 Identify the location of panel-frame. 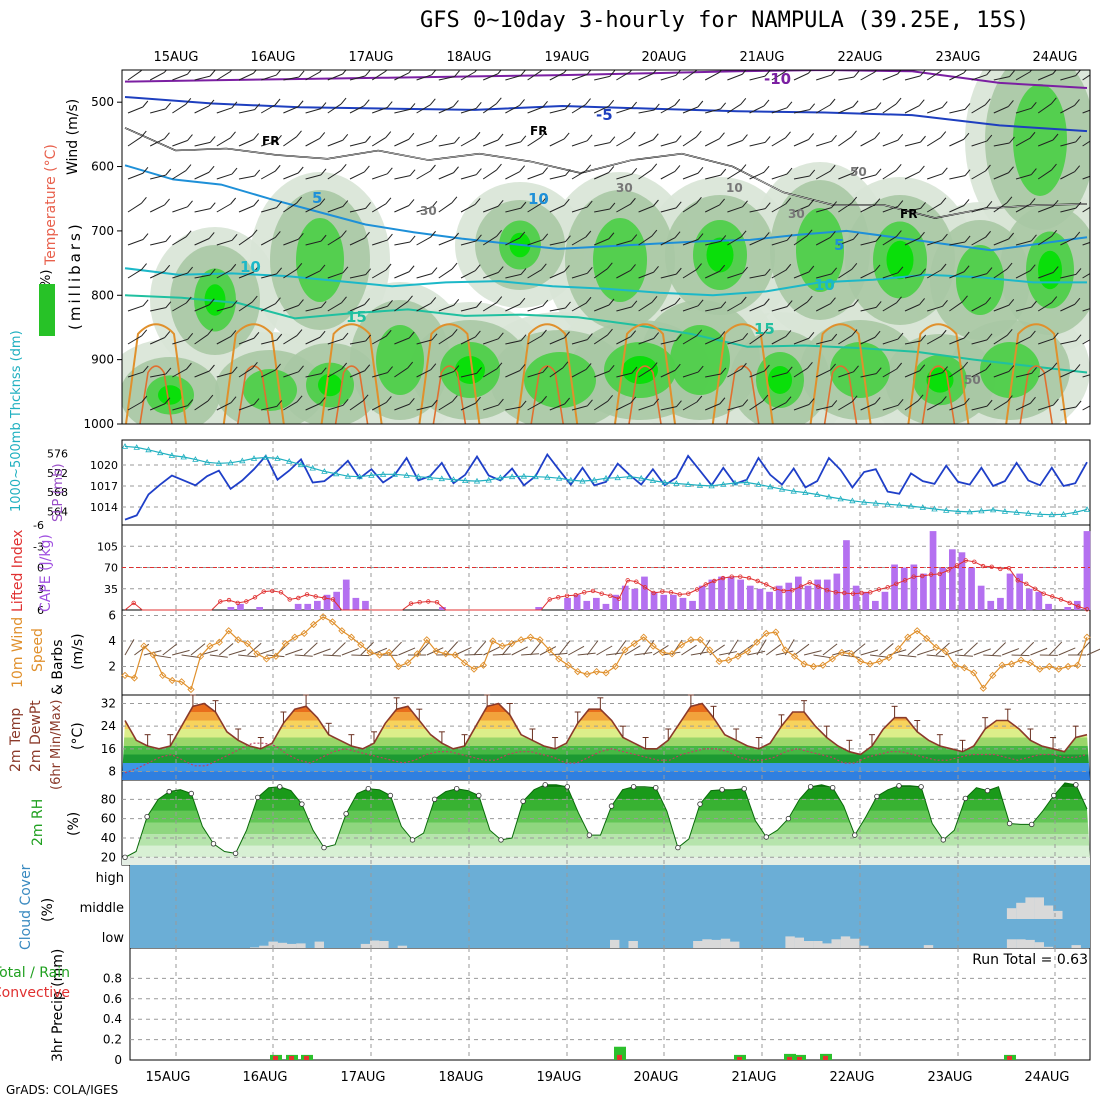
(610, 1004).